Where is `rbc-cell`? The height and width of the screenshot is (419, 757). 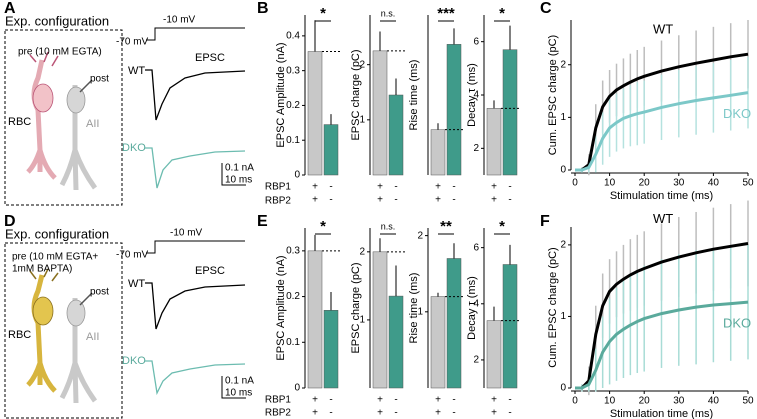
rbc-cell is located at coordinates (41, 333).